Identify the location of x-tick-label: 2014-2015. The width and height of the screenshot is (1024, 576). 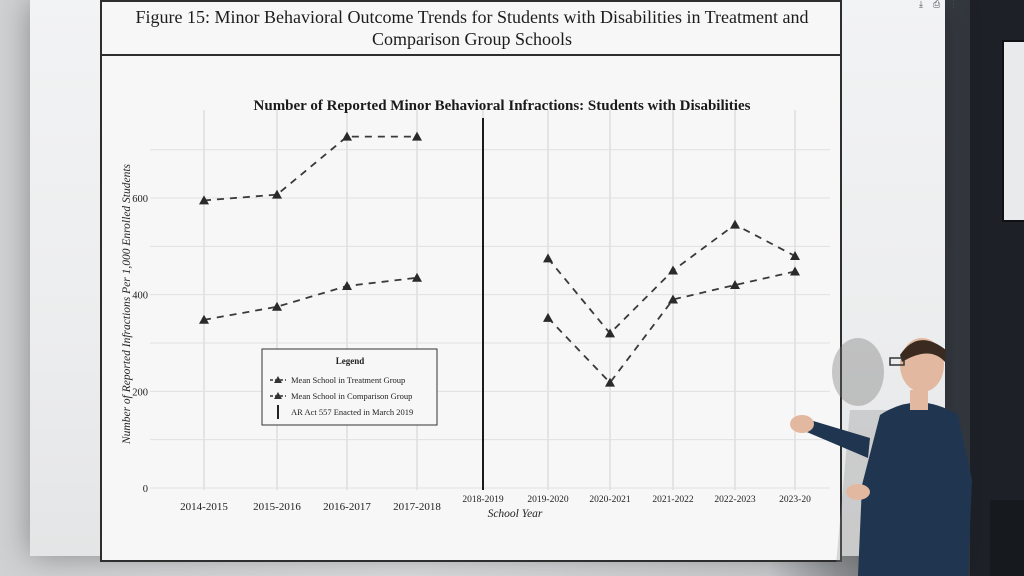
(204, 507).